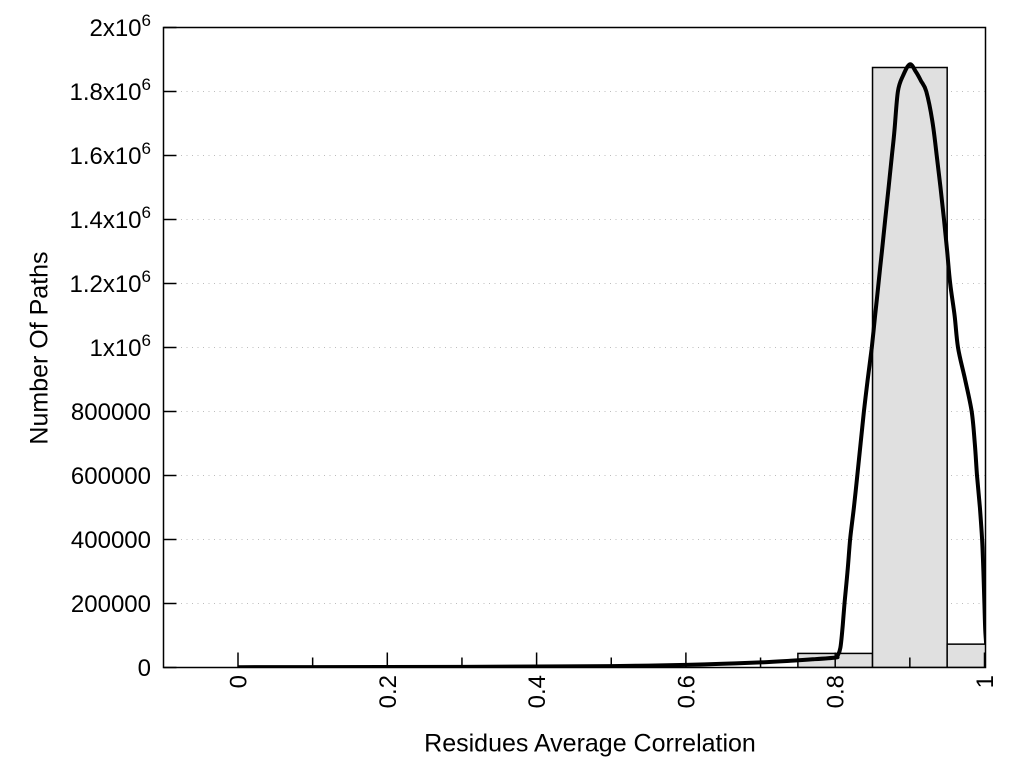 This screenshot has width=1024, height=768. What do you see at coordinates (110, 90) in the screenshot?
I see `y-tick-label: 1.8x10⁶` at bounding box center [110, 90].